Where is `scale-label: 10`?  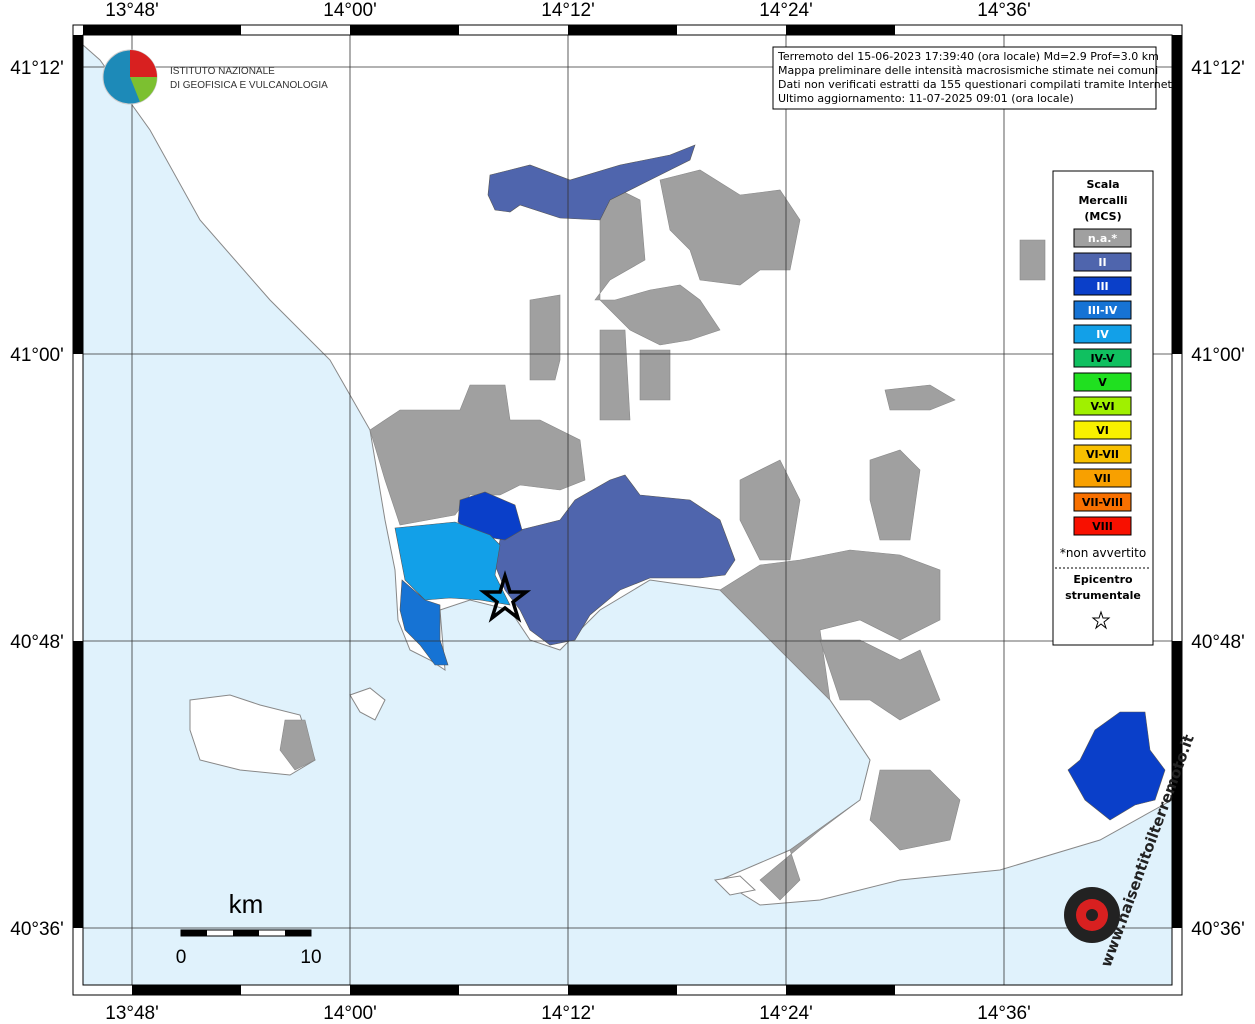
scale-label: 10 is located at coordinates (310, 957).